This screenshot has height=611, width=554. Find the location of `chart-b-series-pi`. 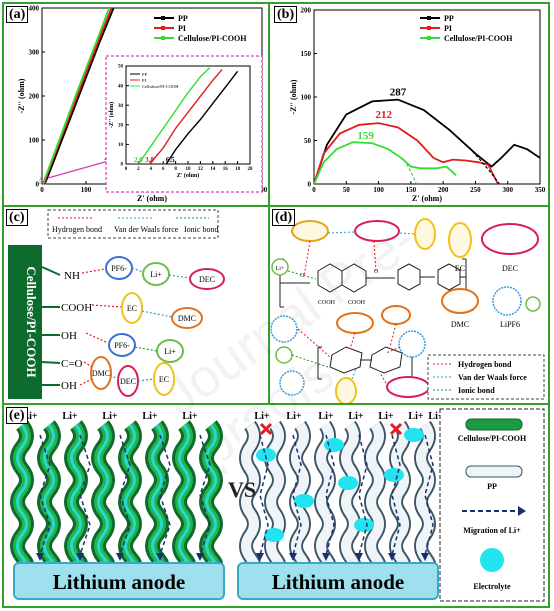

chart-b-series-pi is located at coordinates (406, 153).